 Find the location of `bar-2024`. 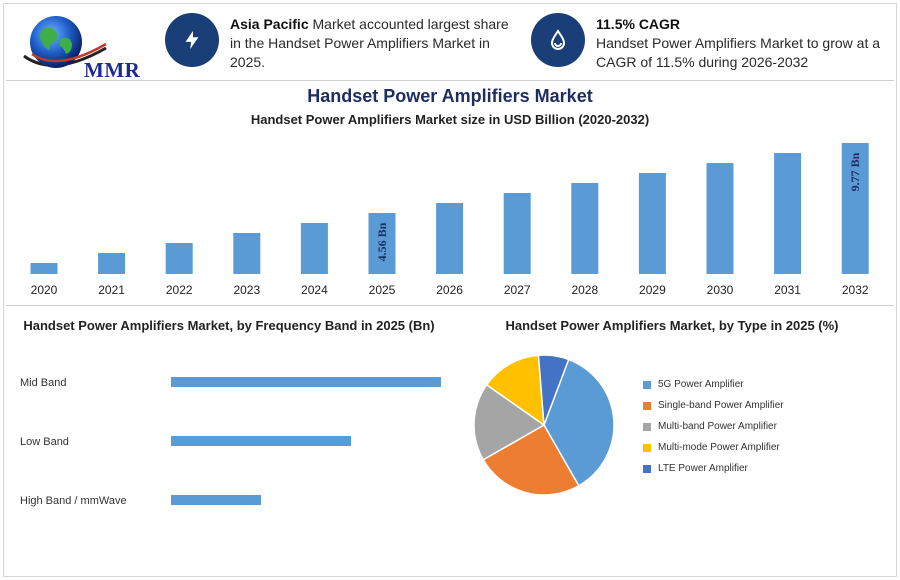

bar-2024 is located at coordinates (314, 248).